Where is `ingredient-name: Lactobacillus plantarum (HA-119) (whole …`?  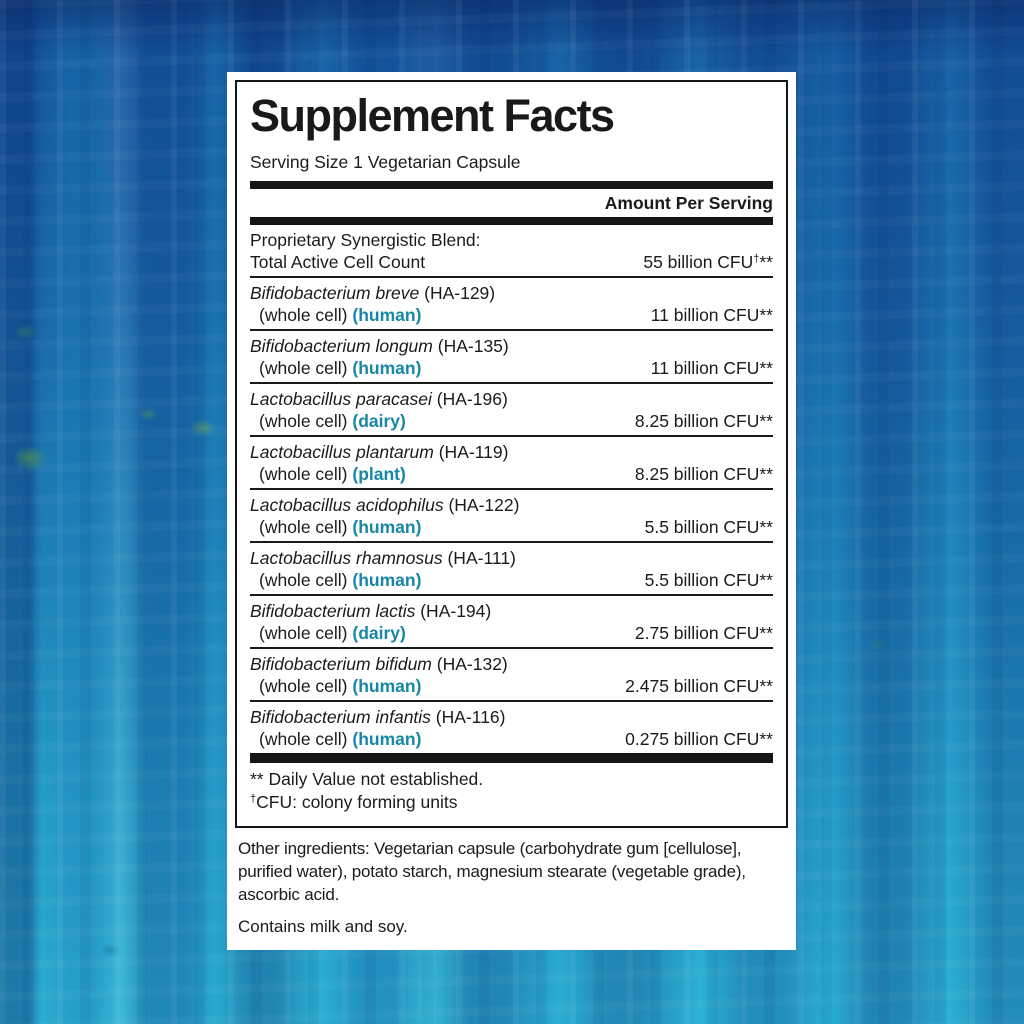 ingredient-name: Lactobacillus plantarum (HA-119) (whole … is located at coordinates (438, 463).